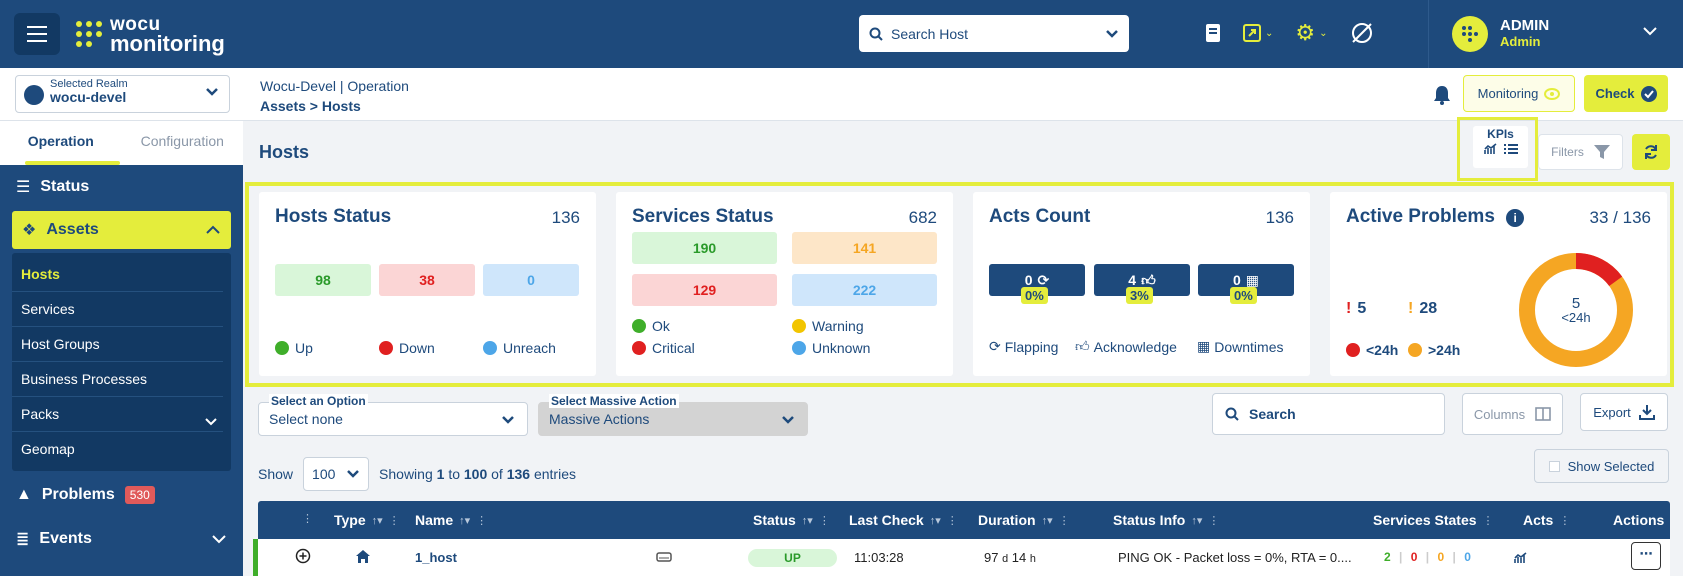 The width and height of the screenshot is (1683, 576). Describe the element at coordinates (304, 348) in the screenshot. I see `legend-label: Up` at that location.